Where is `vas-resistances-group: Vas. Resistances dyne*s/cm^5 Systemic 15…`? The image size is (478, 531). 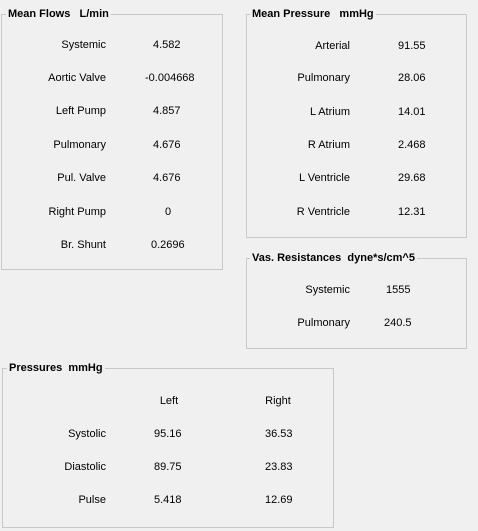
vas-resistances-group: Vas. Resistances dyne*s/cm^5 Systemic 15… is located at coordinates (356, 300).